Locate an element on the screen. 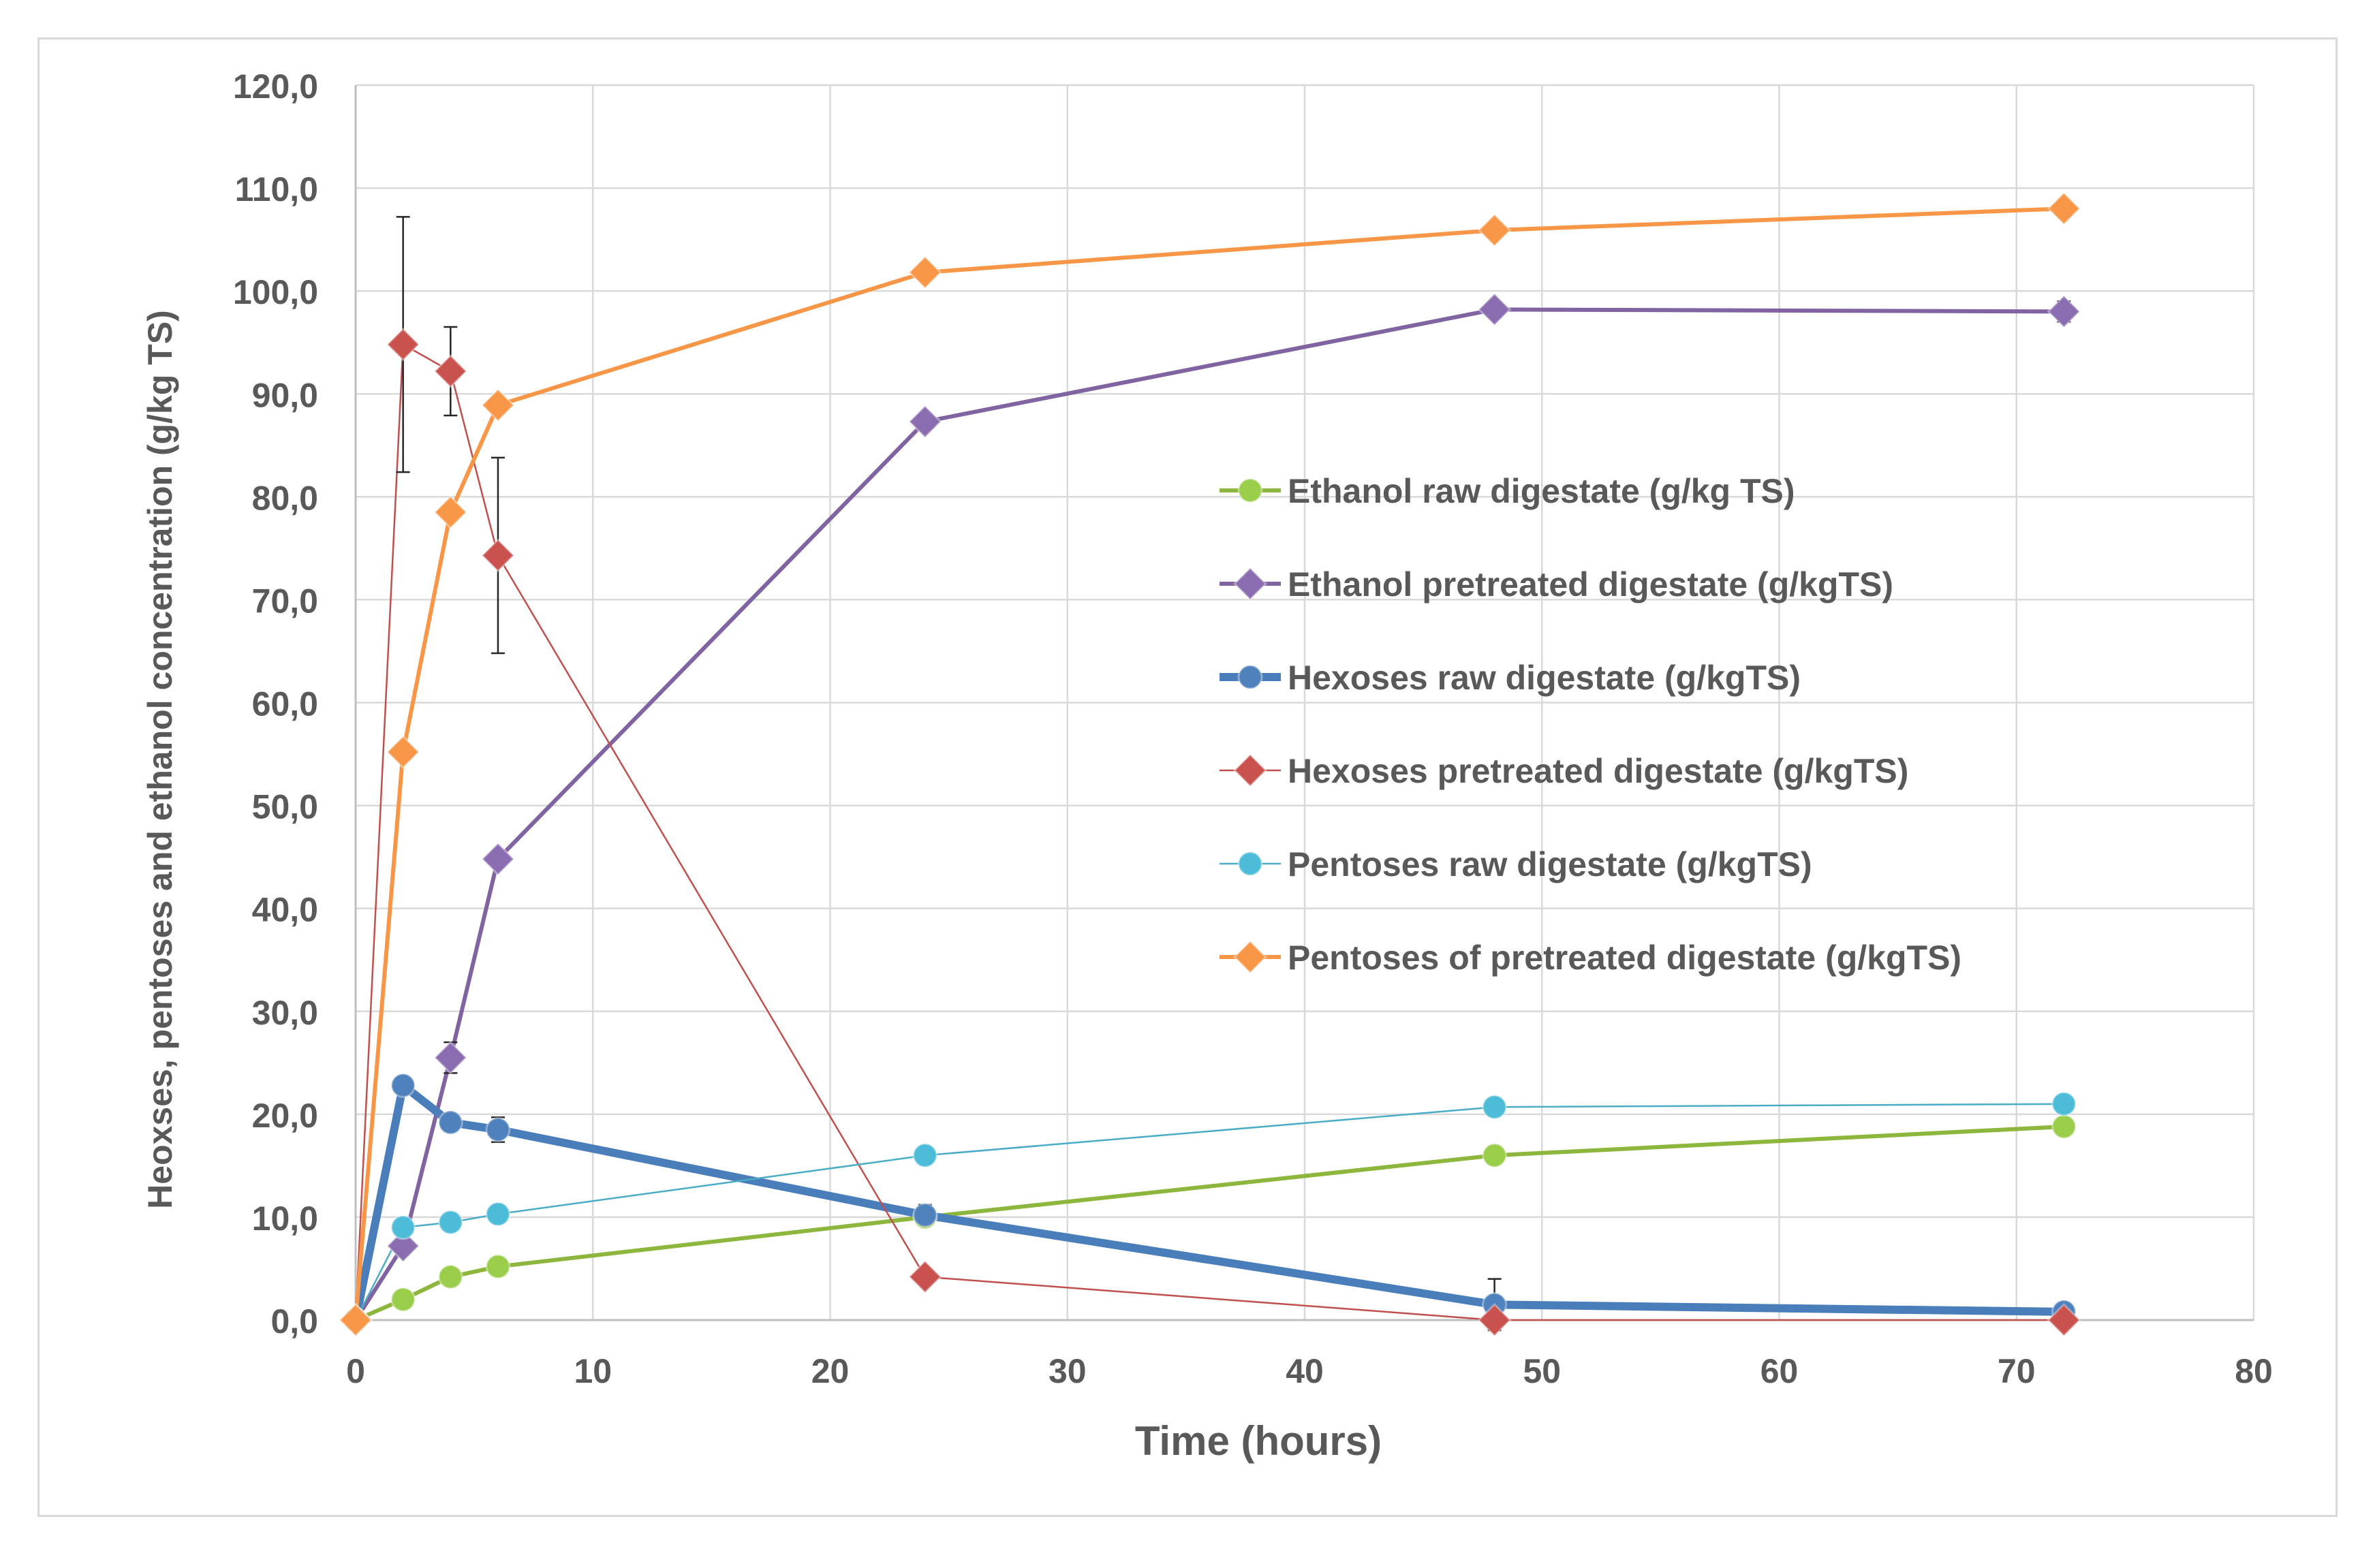  x-tick-labels: 0 10 20 30 40 50 60 70 80 is located at coordinates (1309, 1371).